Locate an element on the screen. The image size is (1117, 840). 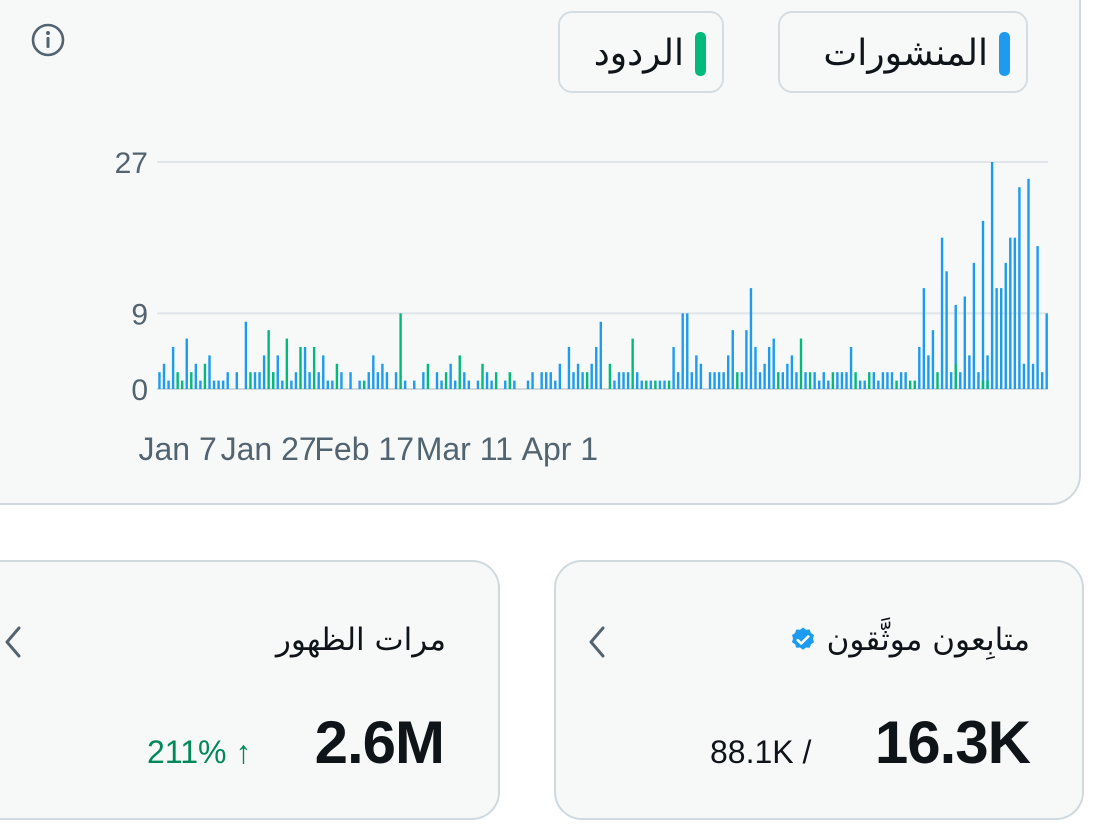
legend-replies-toggle: الردود is located at coordinates (641, 52).